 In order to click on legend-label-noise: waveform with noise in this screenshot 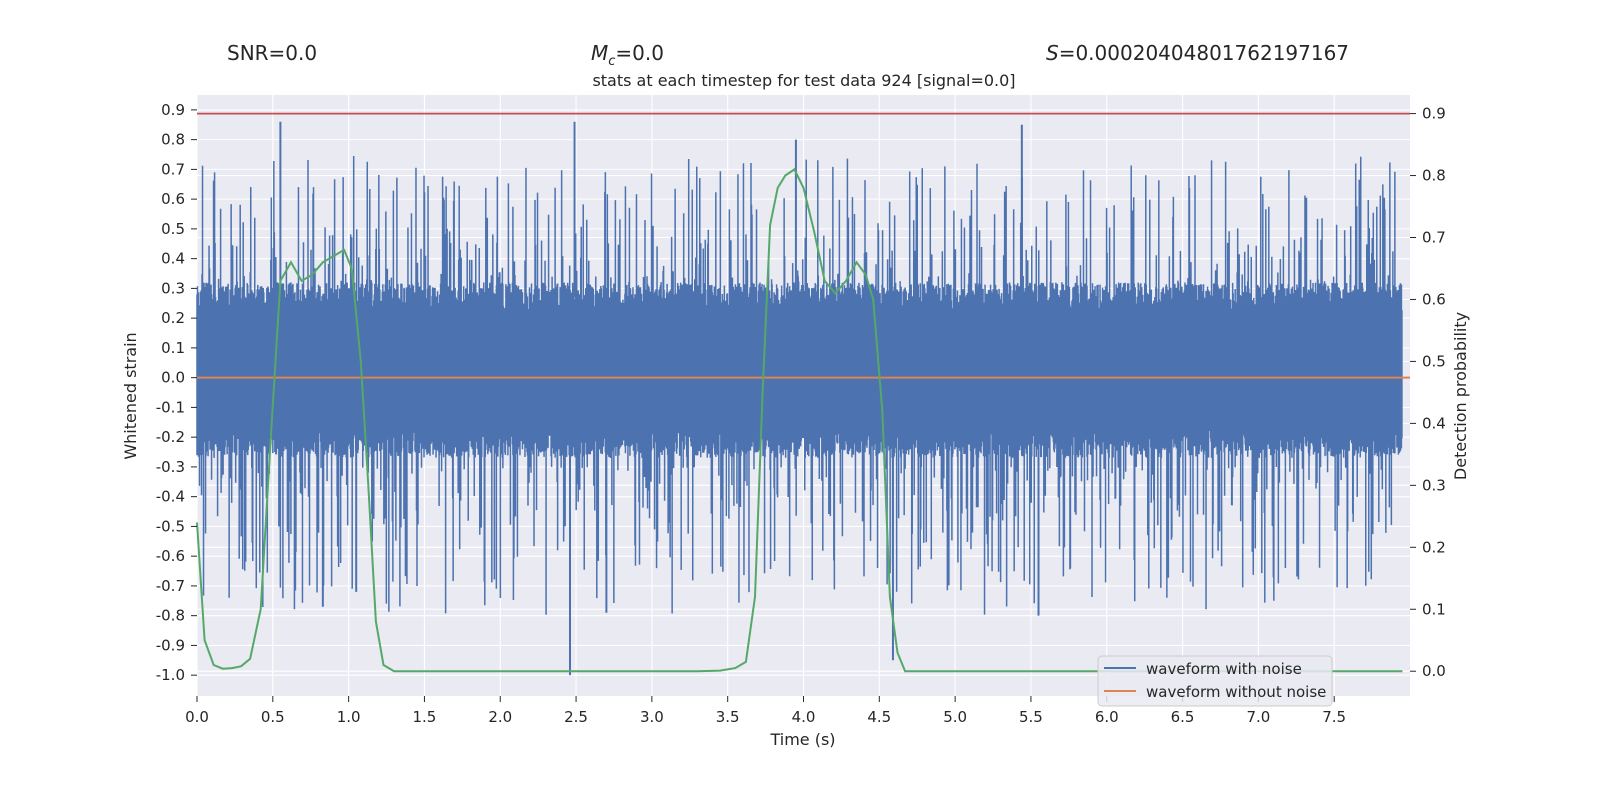, I will do `click(1224, 669)`.